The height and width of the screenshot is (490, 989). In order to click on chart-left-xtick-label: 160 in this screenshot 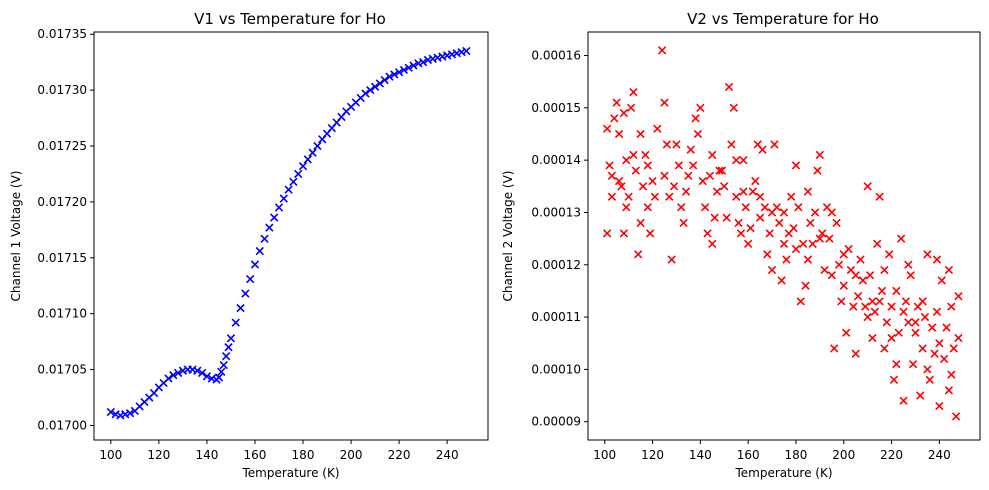, I will do `click(255, 455)`.